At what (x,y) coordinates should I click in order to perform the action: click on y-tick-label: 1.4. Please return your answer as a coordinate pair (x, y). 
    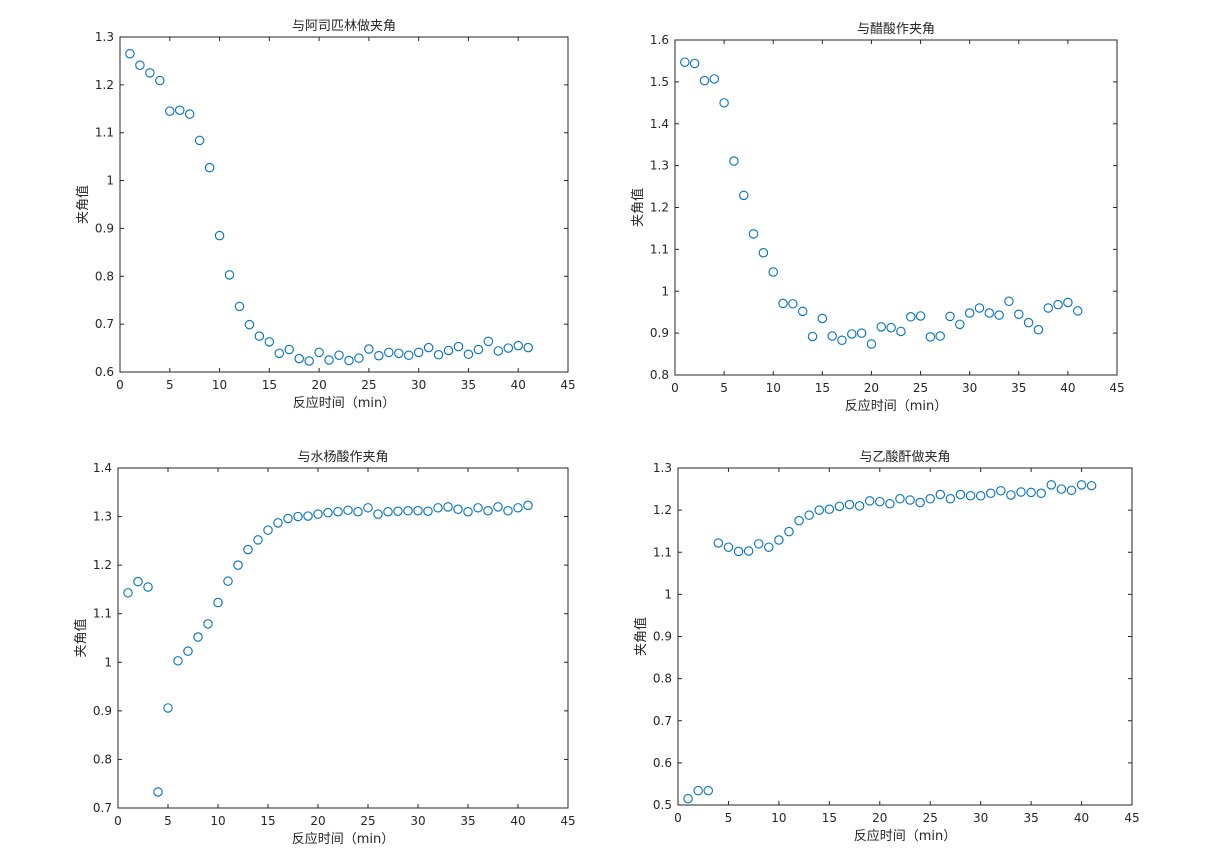
    Looking at the image, I should click on (102, 468).